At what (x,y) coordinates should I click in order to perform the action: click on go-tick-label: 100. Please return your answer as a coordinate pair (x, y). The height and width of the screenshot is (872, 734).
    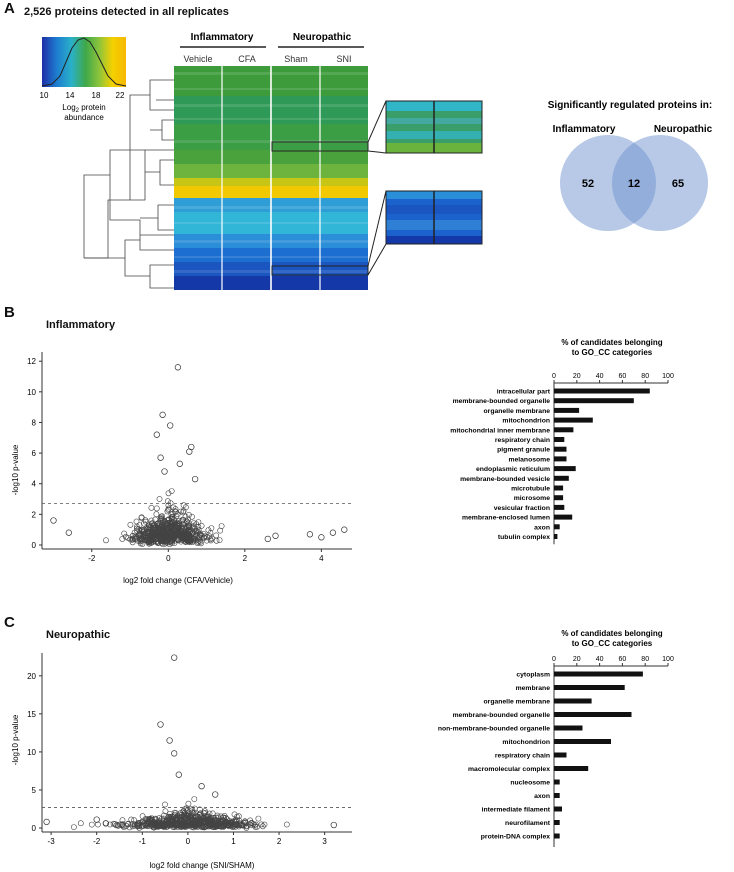
    Looking at the image, I should click on (668, 376).